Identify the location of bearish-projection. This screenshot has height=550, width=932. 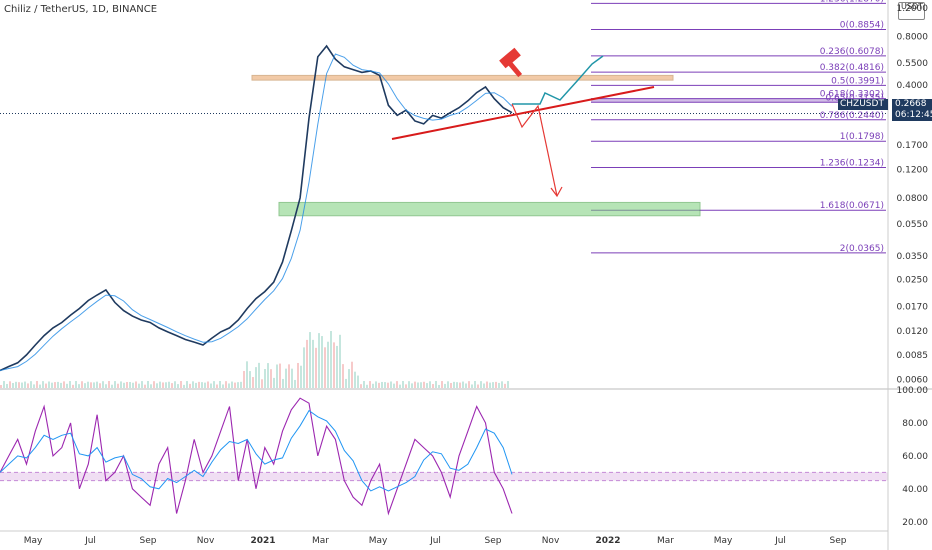
(534, 150).